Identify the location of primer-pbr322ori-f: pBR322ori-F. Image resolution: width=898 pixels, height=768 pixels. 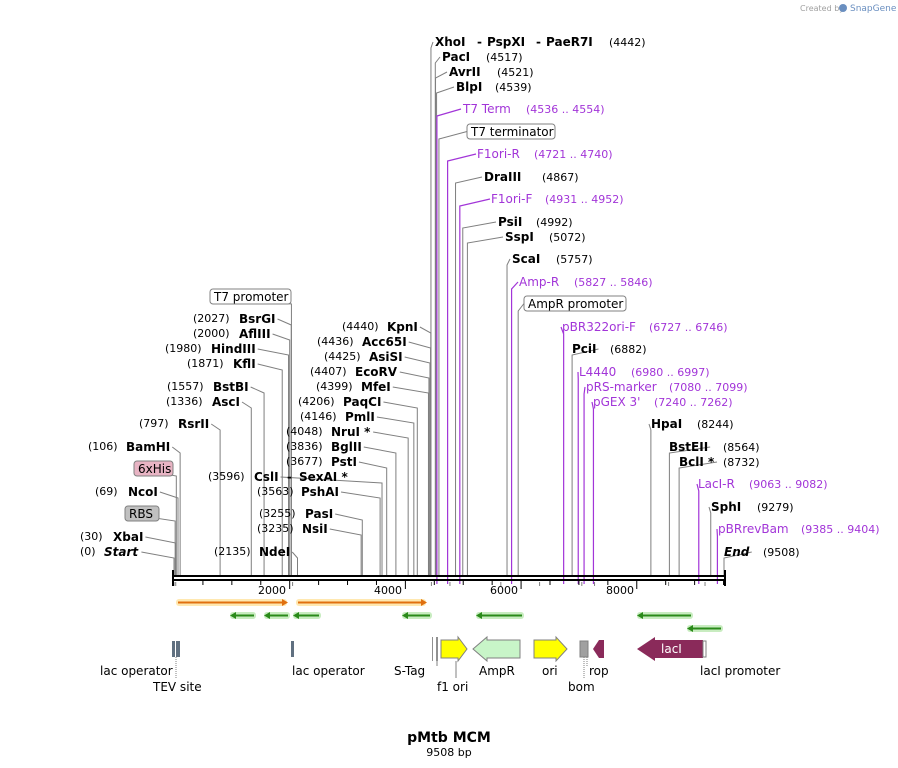
(599, 327).